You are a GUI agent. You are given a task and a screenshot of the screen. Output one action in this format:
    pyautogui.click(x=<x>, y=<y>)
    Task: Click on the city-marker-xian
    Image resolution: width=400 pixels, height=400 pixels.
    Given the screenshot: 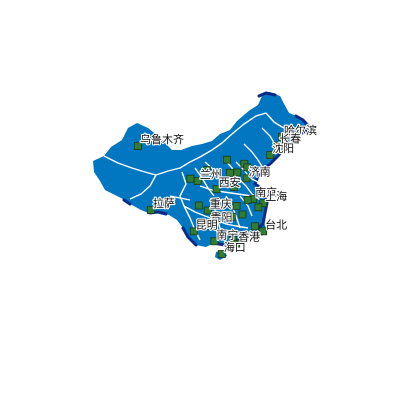 What is the action you would take?
    pyautogui.click(x=216, y=189)
    